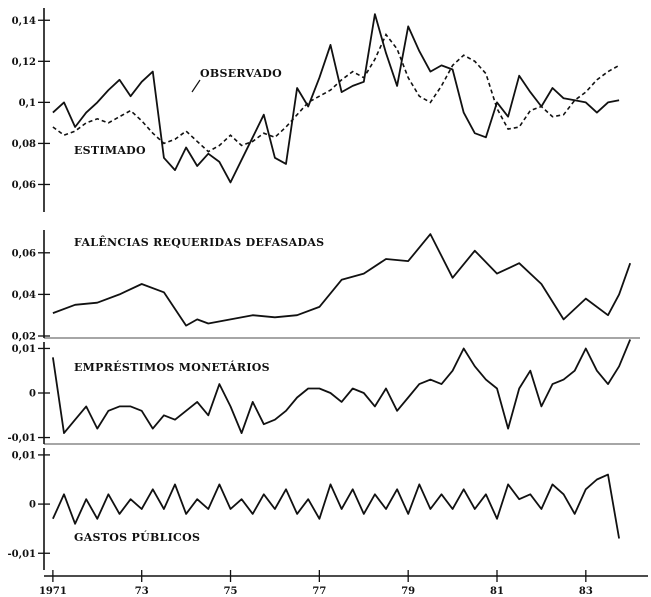 This screenshot has width=651, height=597. What do you see at coordinates (319, 591) in the screenshot?
I see `x-tick-label-3: 77` at bounding box center [319, 591].